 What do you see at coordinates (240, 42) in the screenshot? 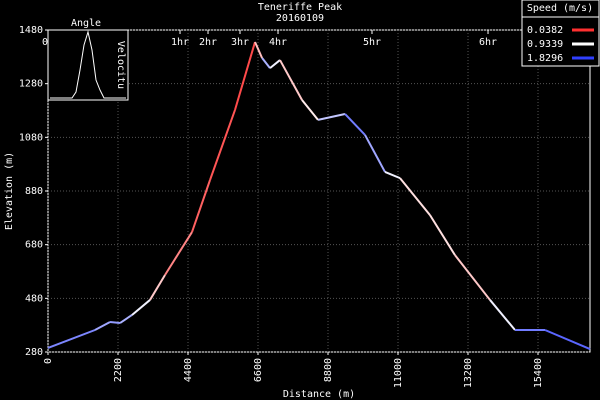
I see `time-tick-label: 3hr` at bounding box center [240, 42].